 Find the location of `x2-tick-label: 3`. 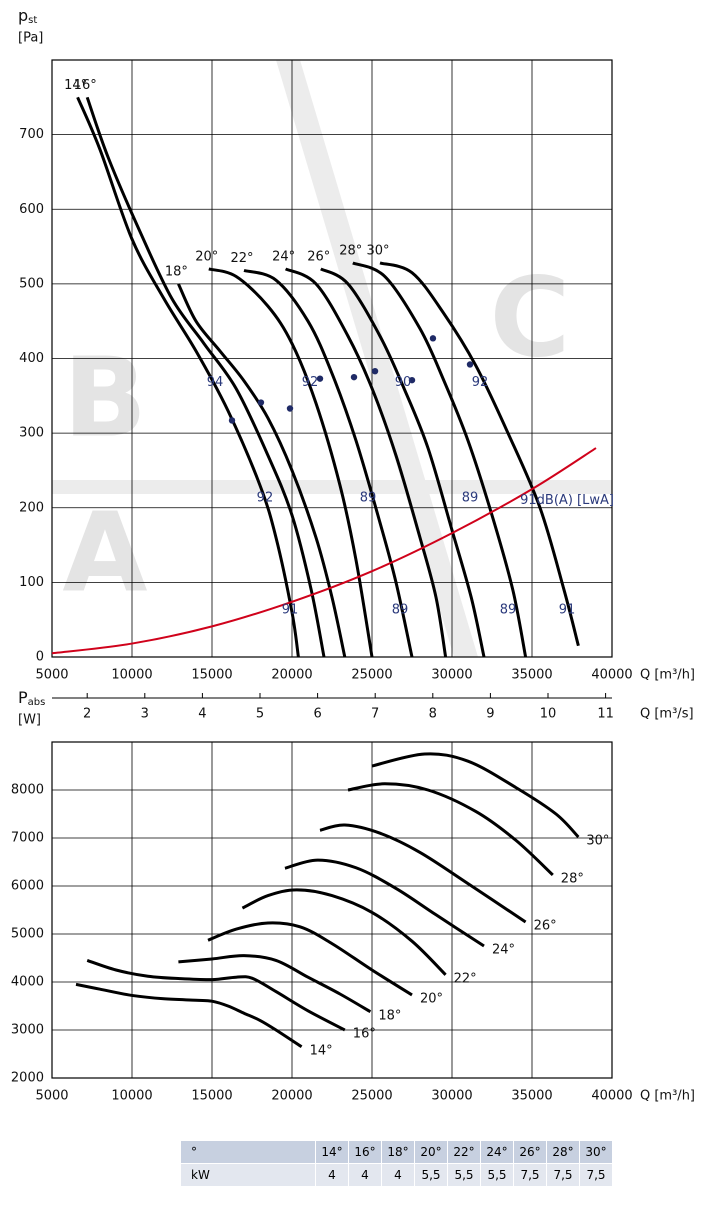

x2-tick-label: 3 is located at coordinates (145, 714).